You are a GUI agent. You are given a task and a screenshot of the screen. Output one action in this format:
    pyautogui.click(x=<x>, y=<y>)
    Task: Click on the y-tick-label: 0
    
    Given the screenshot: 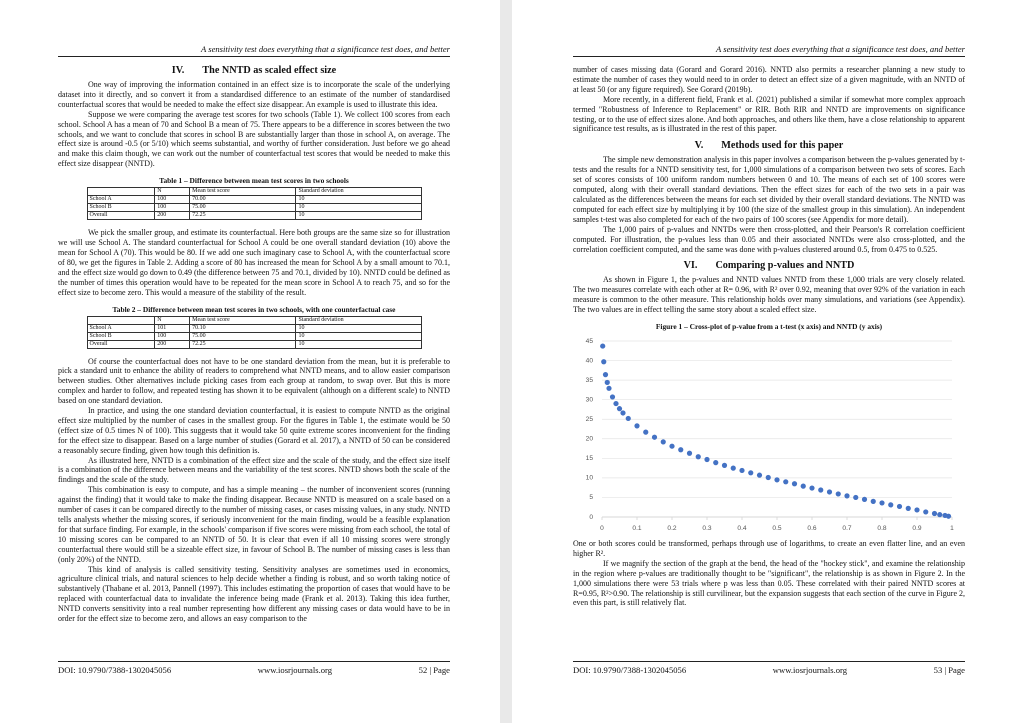 What is the action you would take?
    pyautogui.click(x=591, y=517)
    